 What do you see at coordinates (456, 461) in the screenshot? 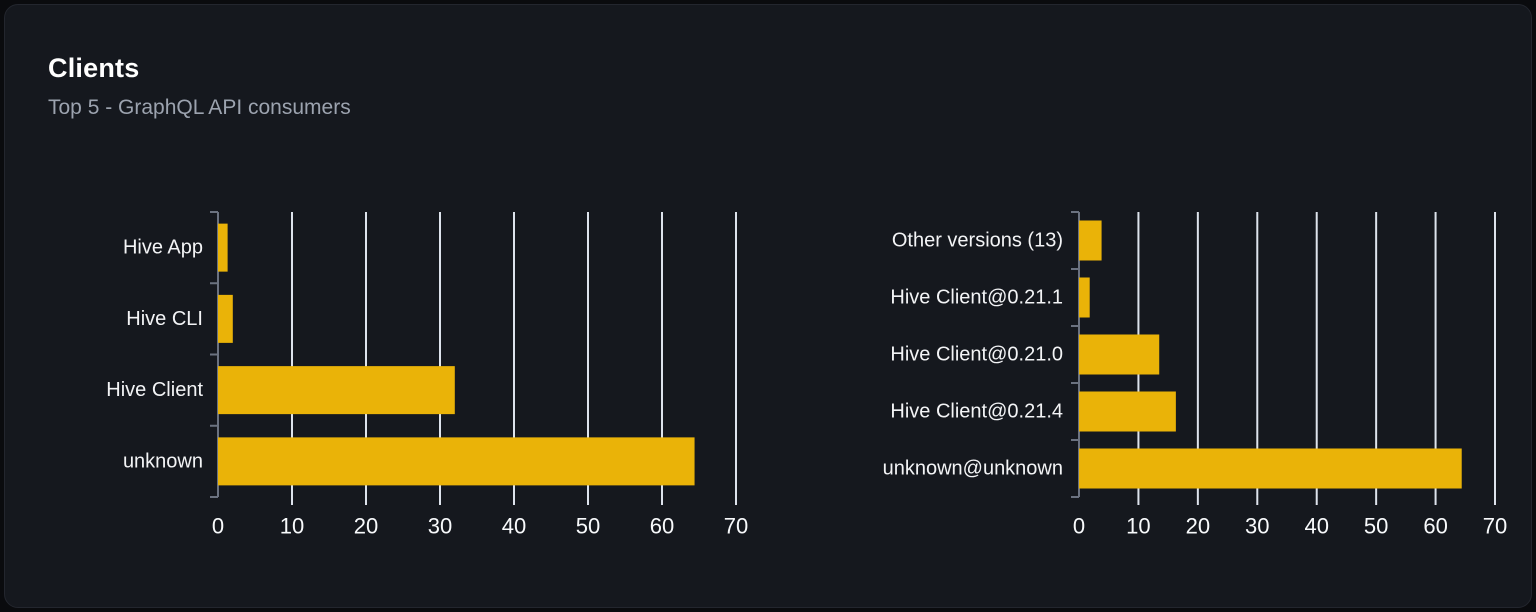
I see `bar-unknown` at bounding box center [456, 461].